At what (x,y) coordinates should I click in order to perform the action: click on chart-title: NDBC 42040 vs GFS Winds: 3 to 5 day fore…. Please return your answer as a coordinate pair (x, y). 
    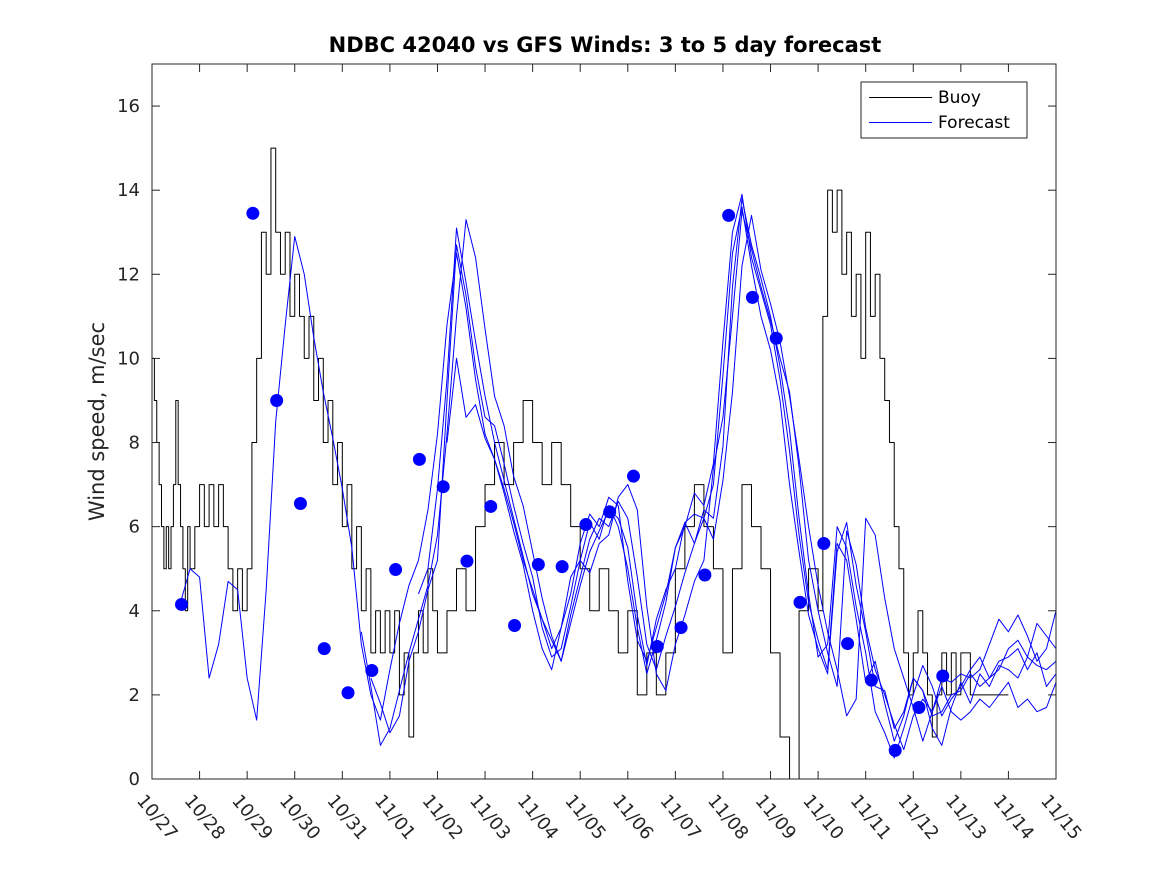
    Looking at the image, I should click on (605, 45).